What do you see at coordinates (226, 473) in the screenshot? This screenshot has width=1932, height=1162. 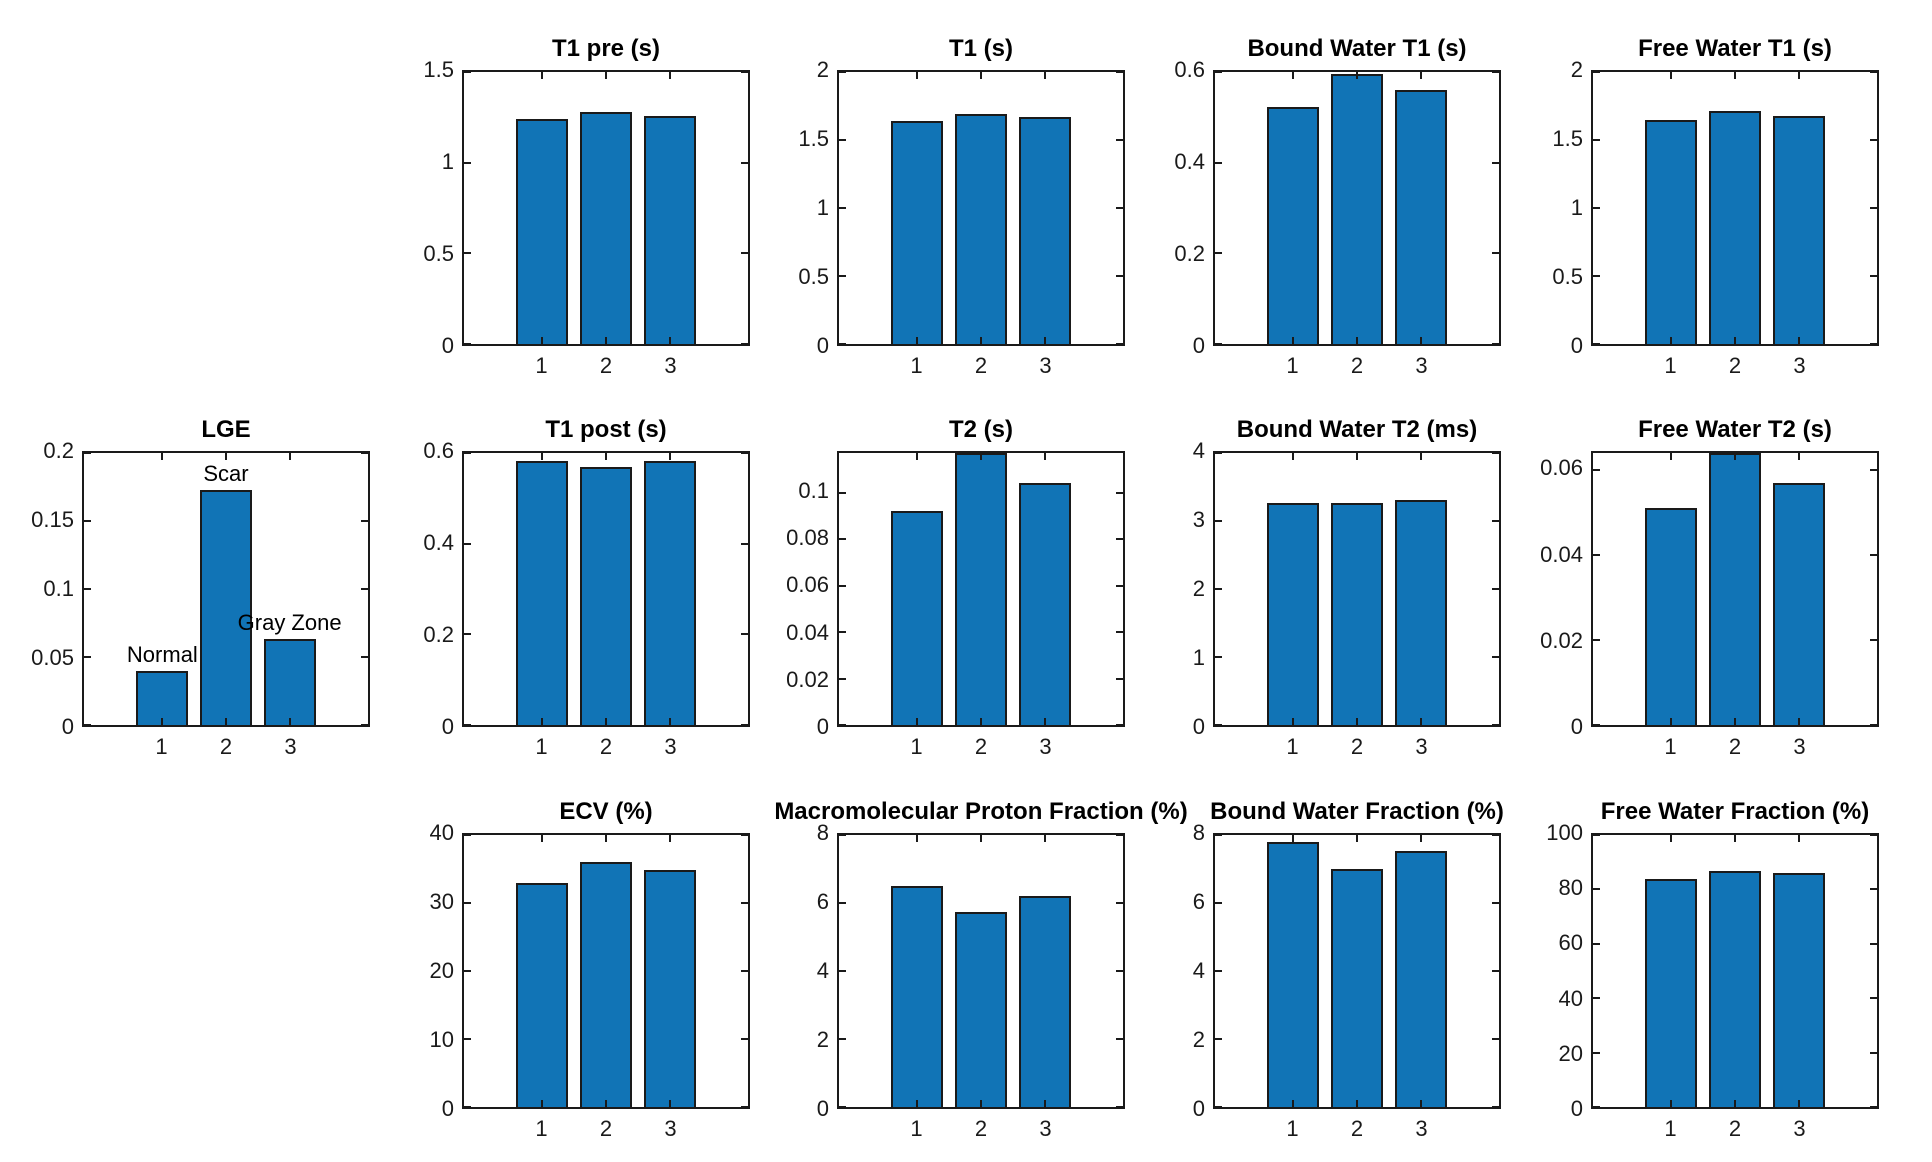 I see `bar-annotation: Scar` at bounding box center [226, 473].